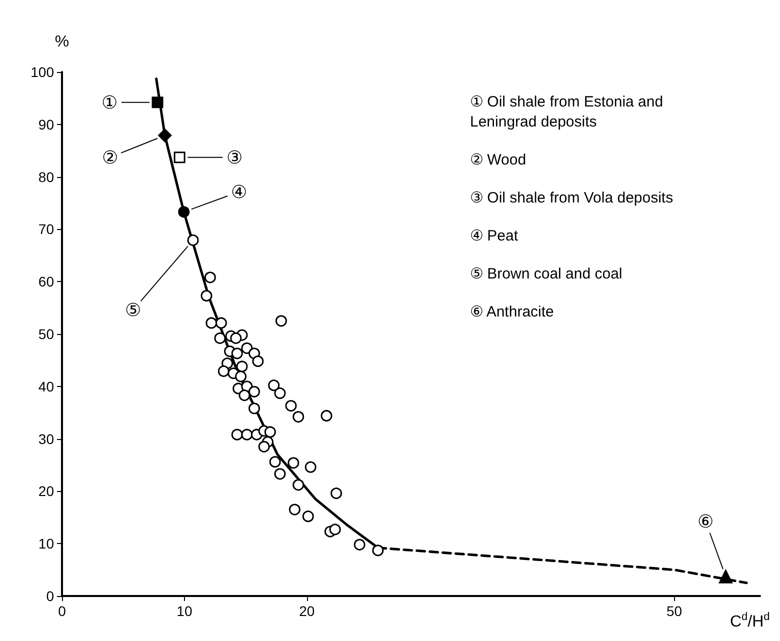 Image resolution: width=780 pixels, height=641 pixels. Describe the element at coordinates (46, 334) in the screenshot. I see `y-tick-label: 50` at that location.